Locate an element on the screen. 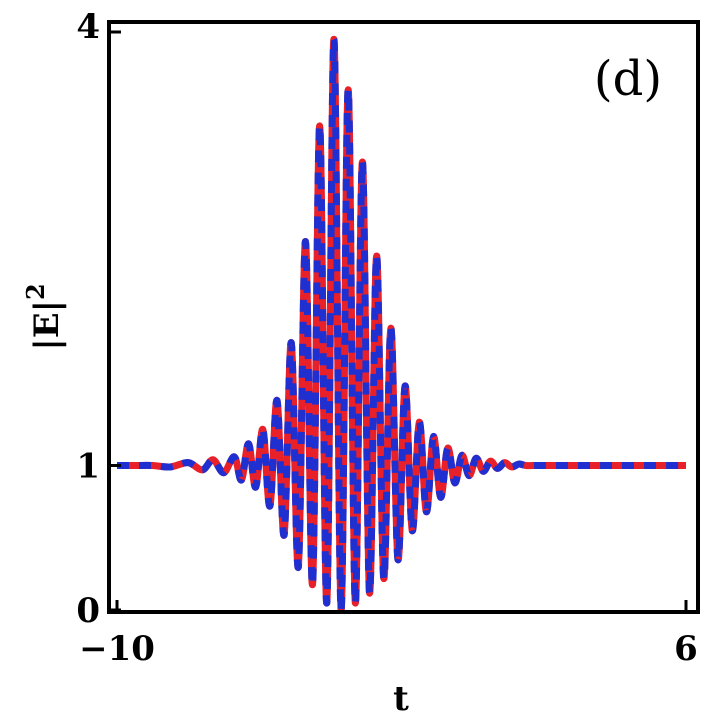 The height and width of the screenshot is (721, 720). y-axis-title: |E|2 is located at coordinates (44, 316).